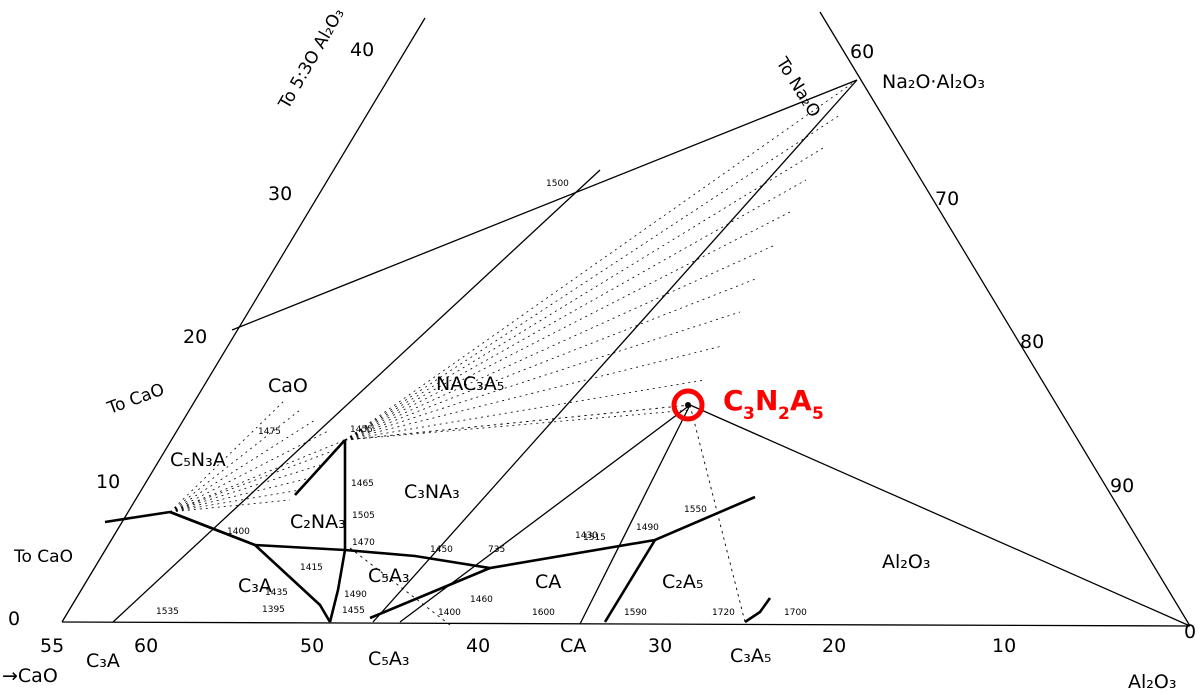 This screenshot has height=695, width=1202. What do you see at coordinates (362, 484) in the screenshot?
I see `temp-label: 1465` at bounding box center [362, 484].